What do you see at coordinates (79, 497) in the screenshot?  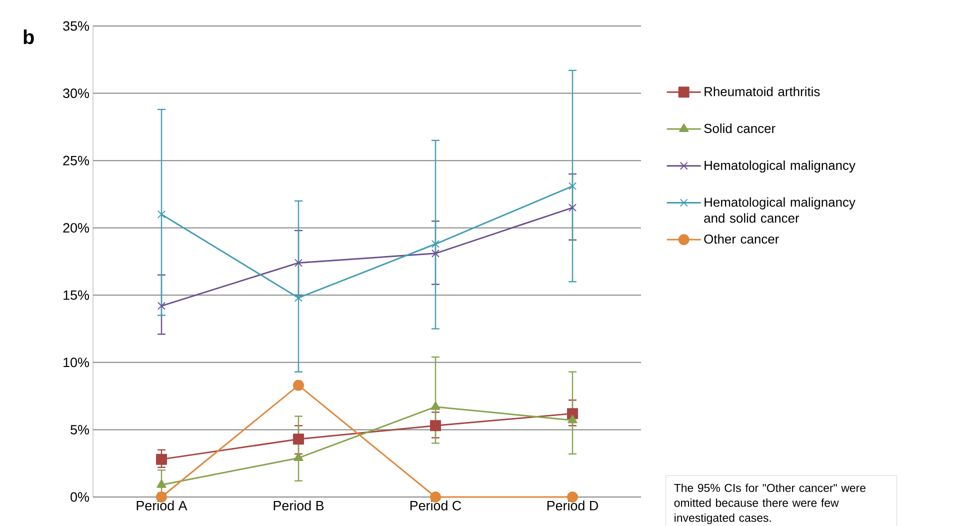 I see `y-tick-label: 0%` at bounding box center [79, 497].